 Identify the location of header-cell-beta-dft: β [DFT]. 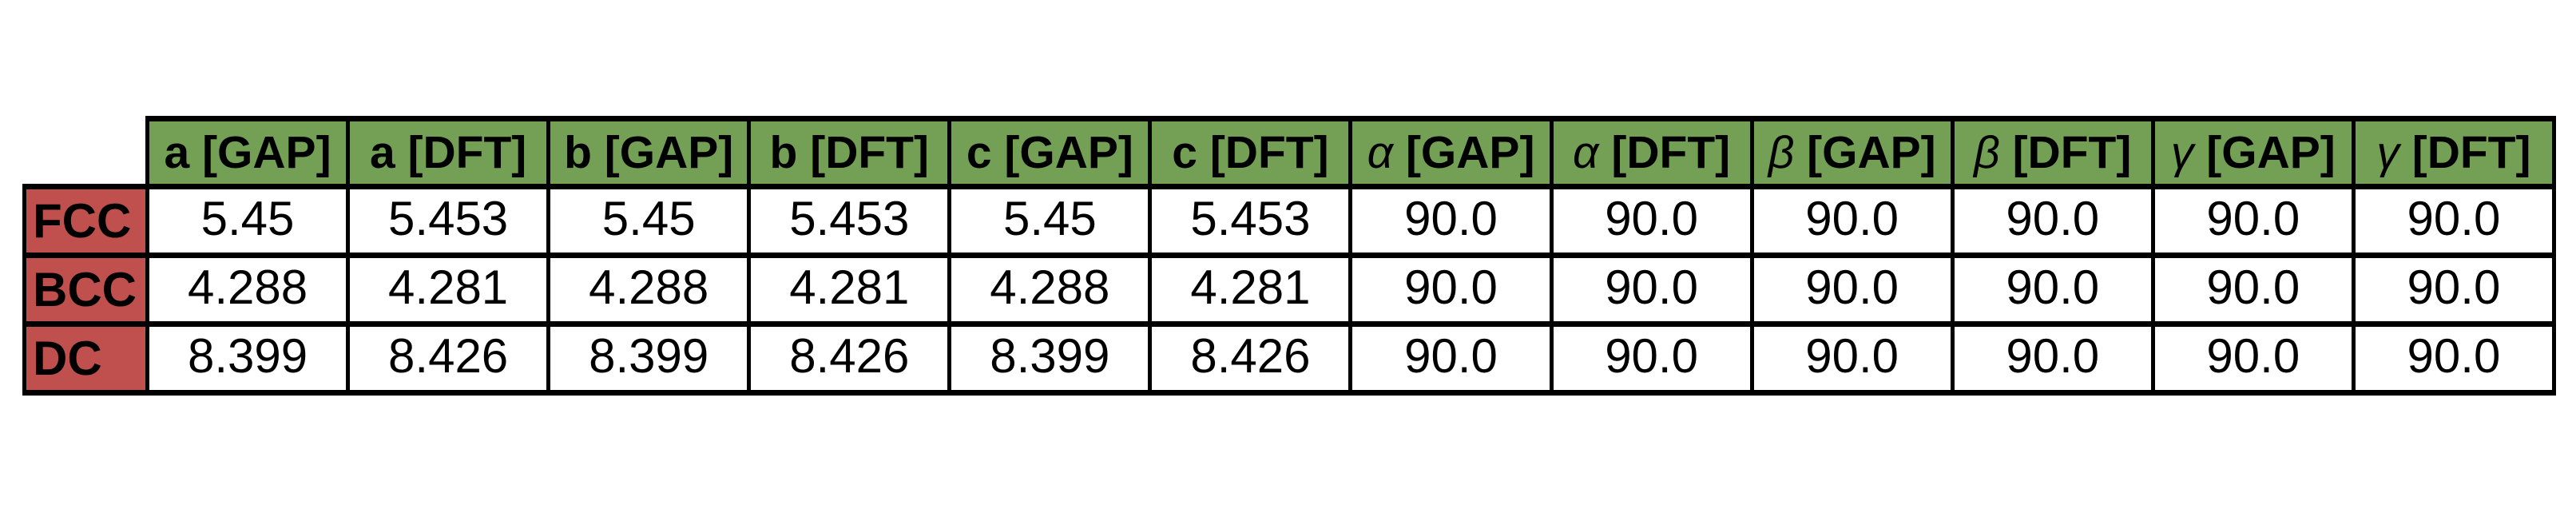
(2052, 152).